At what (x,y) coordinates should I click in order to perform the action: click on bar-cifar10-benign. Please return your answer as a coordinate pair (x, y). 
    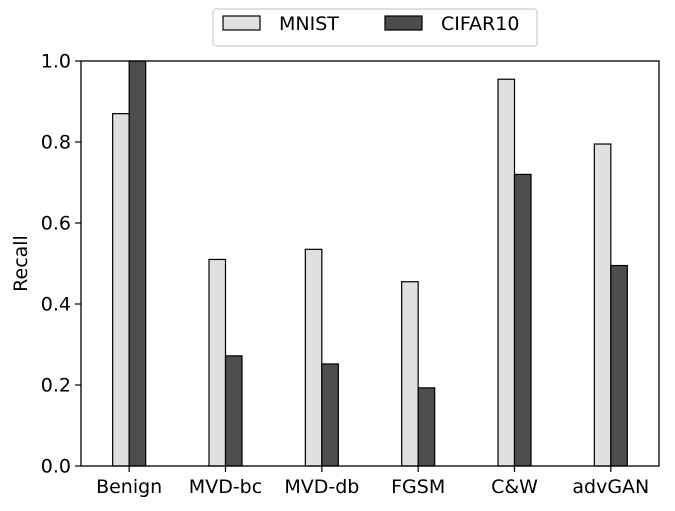
    Looking at the image, I should click on (137, 263).